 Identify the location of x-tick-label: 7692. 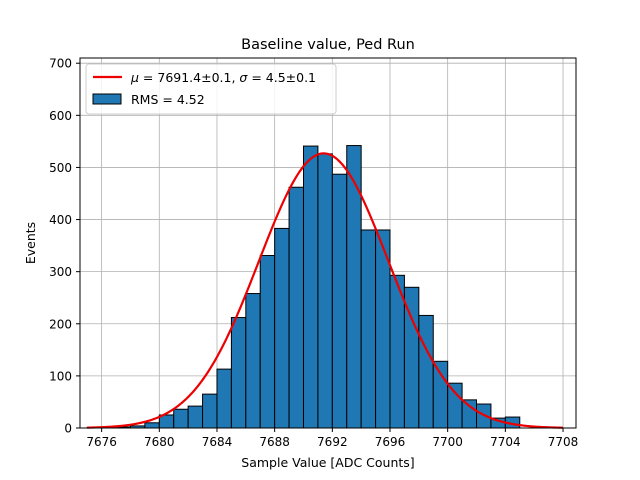
(332, 442).